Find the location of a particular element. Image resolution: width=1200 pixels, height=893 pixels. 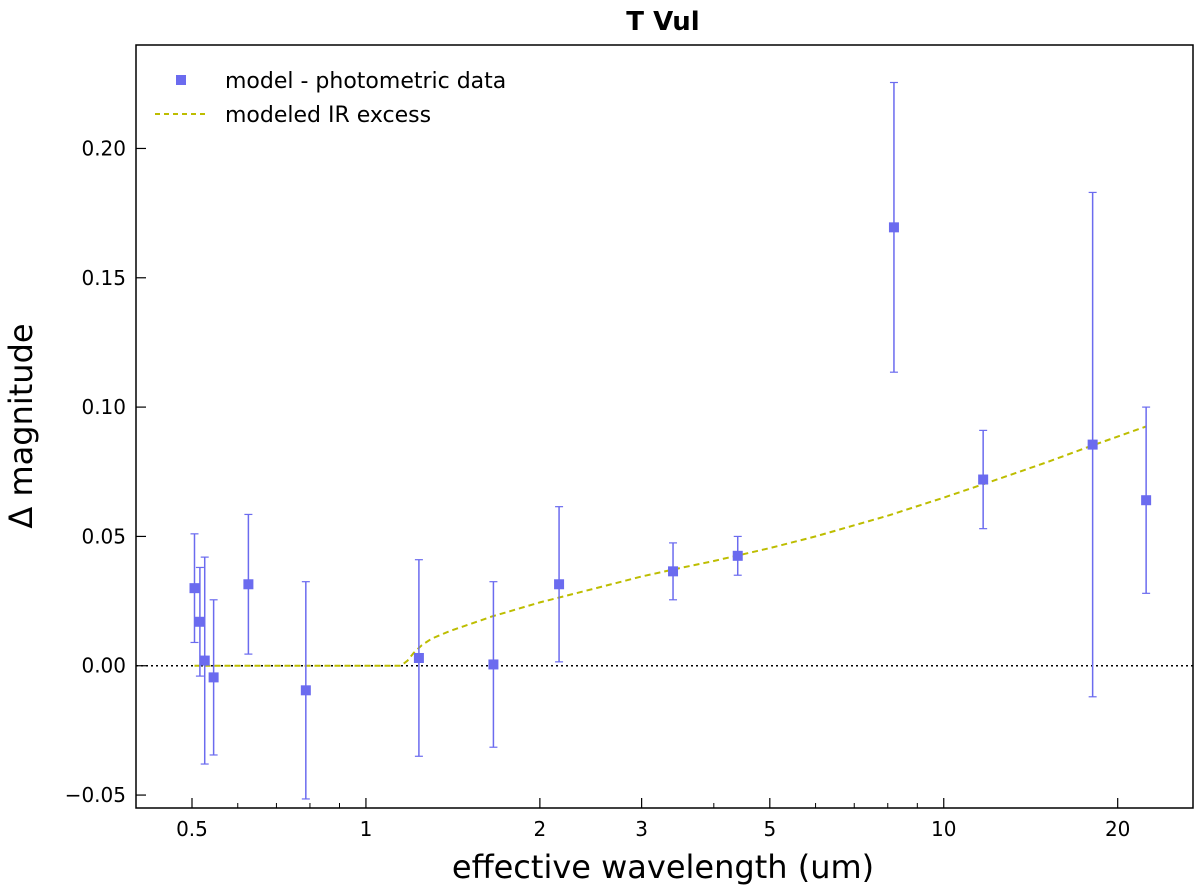

x-tick-label: 3 is located at coordinates (641, 829).